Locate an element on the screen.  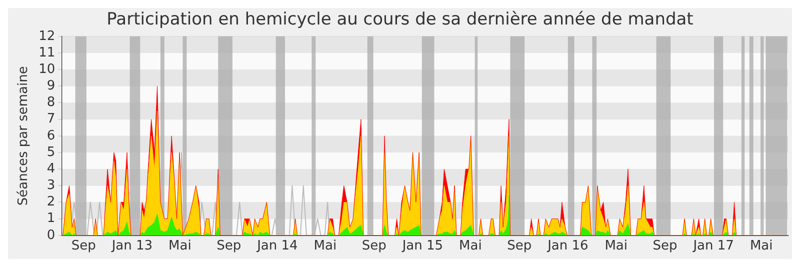
y-tick-label: 9 is located at coordinates (51, 86).